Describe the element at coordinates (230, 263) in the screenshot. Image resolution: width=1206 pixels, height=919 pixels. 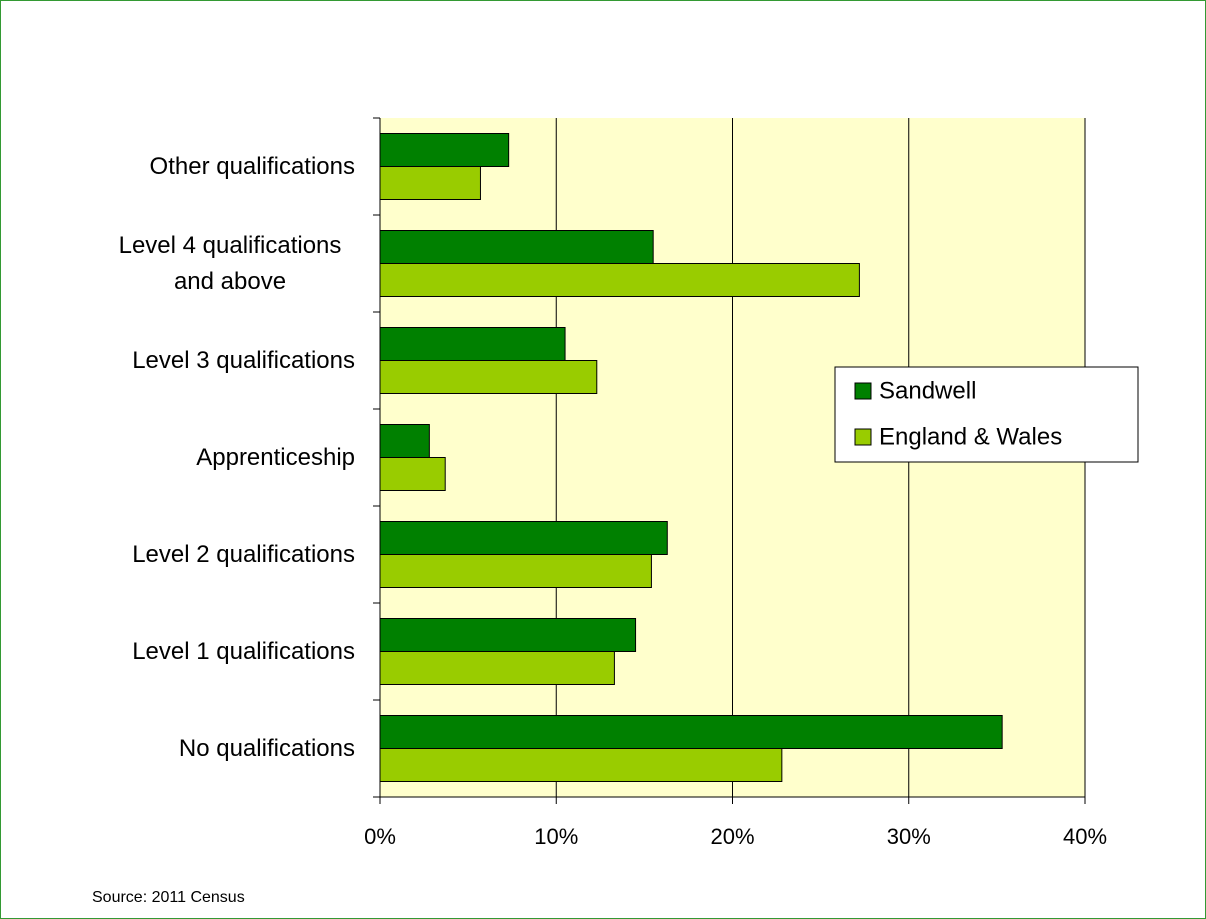
I see `category-text: Level 4 qualifications and above` at that location.